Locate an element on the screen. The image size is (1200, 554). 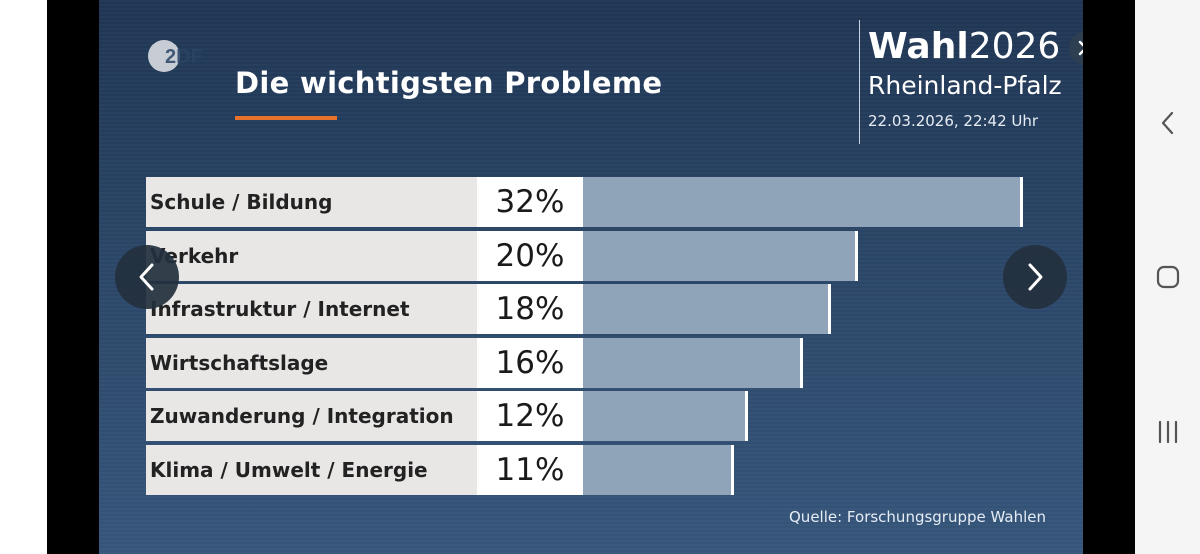
brand-main: Wahl2026 is located at coordinates (973, 47).